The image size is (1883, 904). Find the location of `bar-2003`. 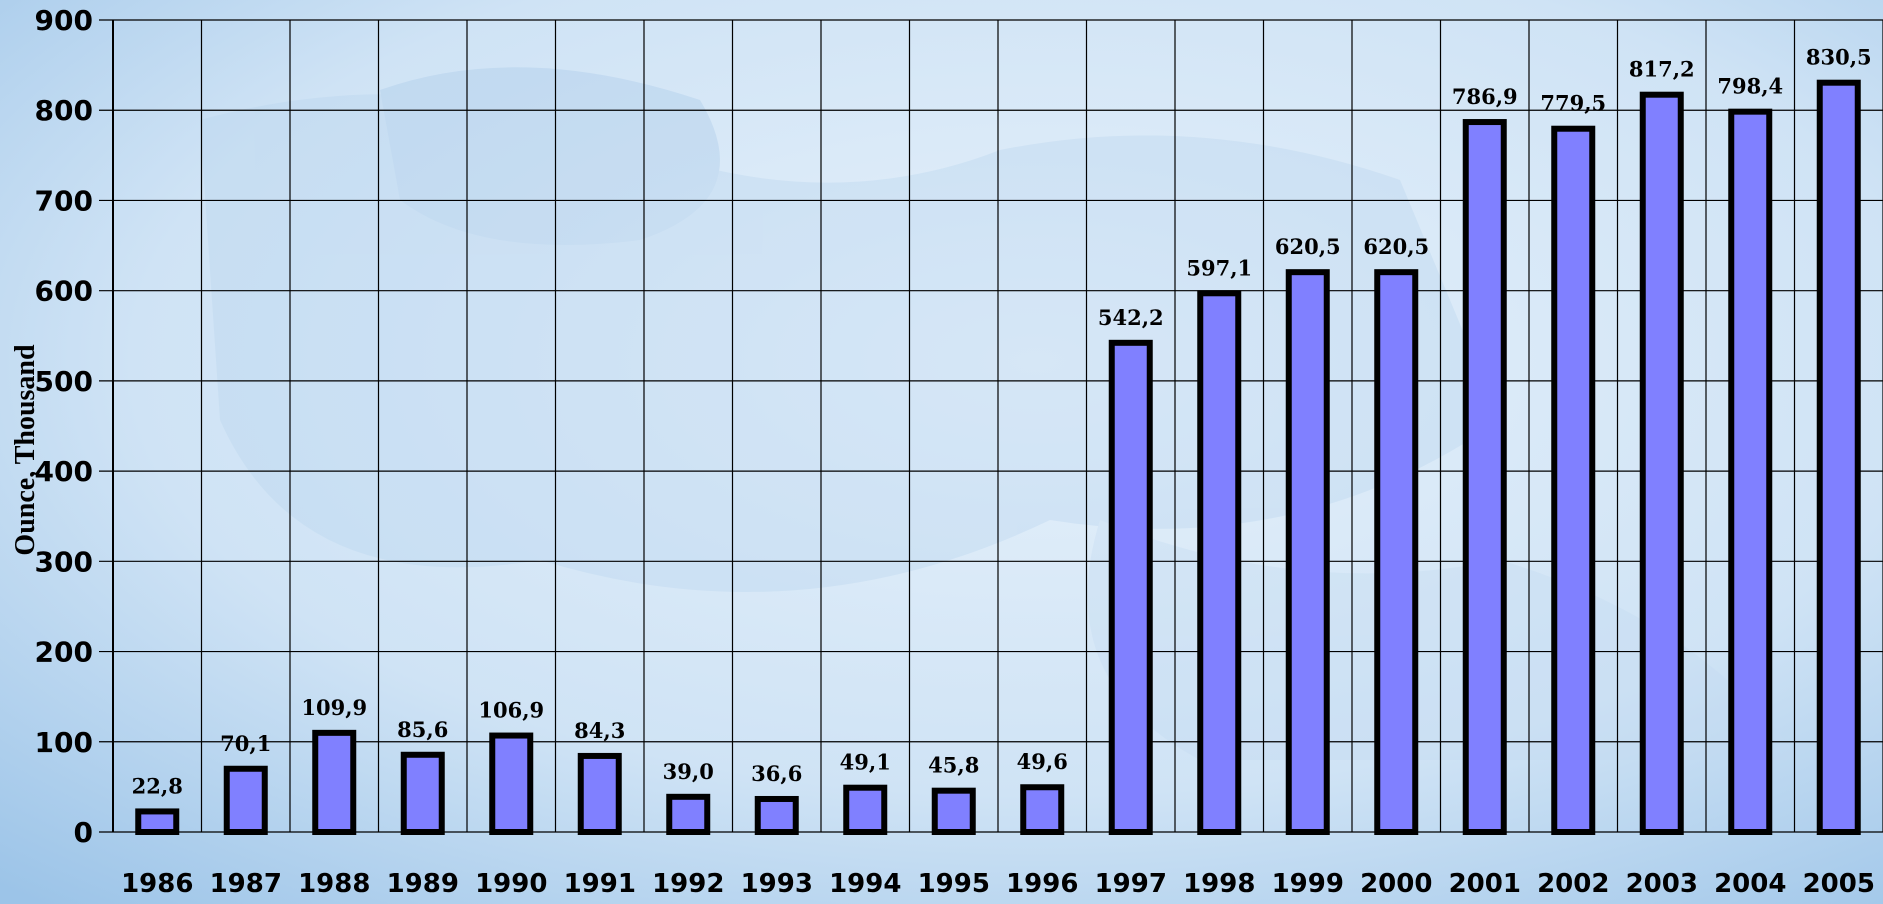

bar-2003 is located at coordinates (1661, 463).